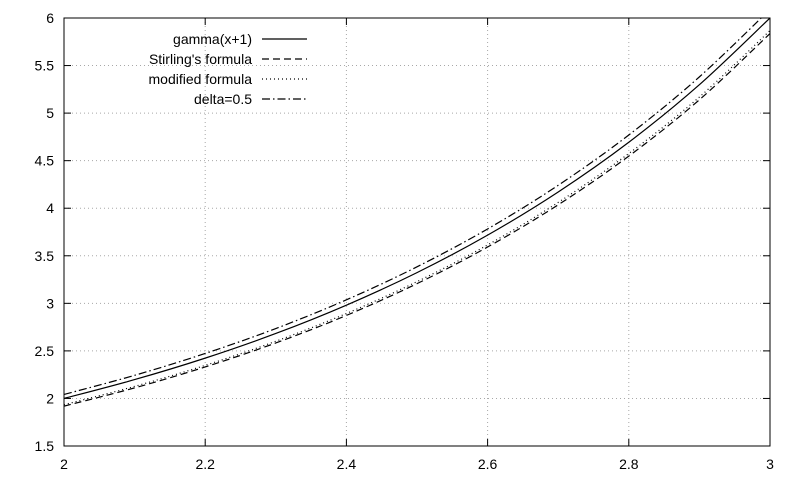  What do you see at coordinates (200, 59) in the screenshot?
I see `legend-label: Stirling's formula` at bounding box center [200, 59].